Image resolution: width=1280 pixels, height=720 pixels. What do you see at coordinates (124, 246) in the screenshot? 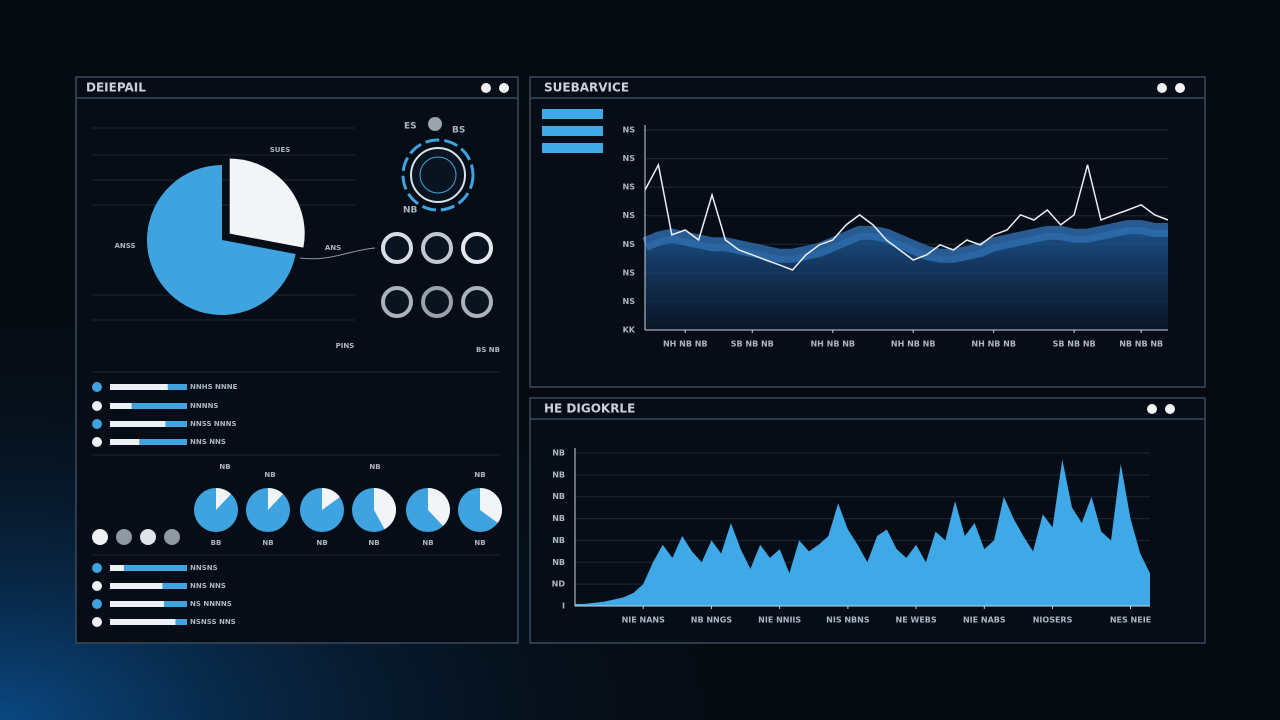
I see `pie-label: ANSS` at bounding box center [124, 246].